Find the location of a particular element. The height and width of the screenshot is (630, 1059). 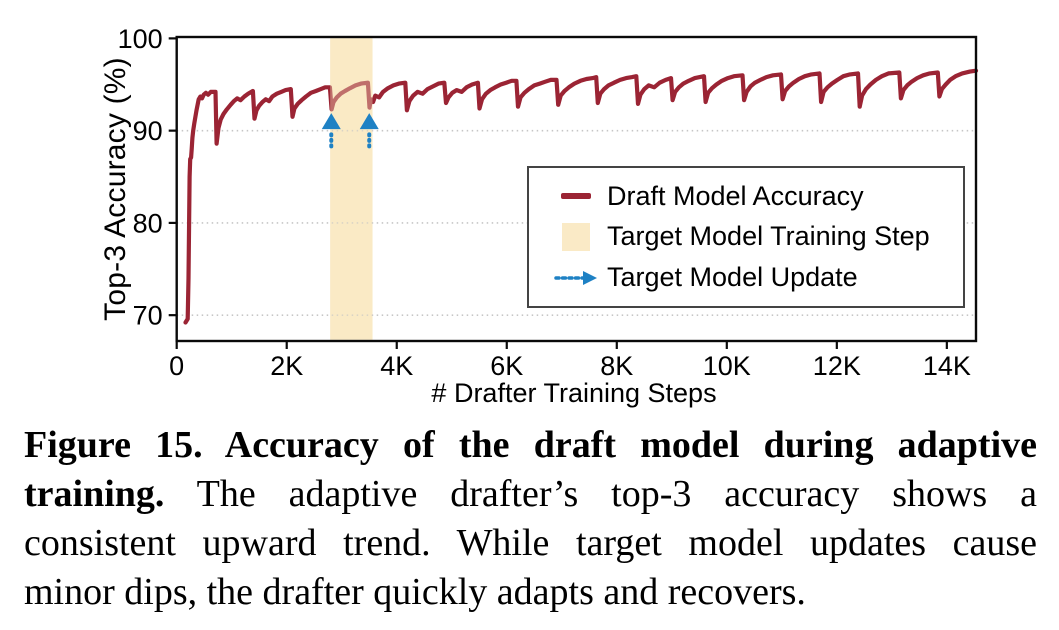

x-tick-label: 0 is located at coordinates (176, 366).